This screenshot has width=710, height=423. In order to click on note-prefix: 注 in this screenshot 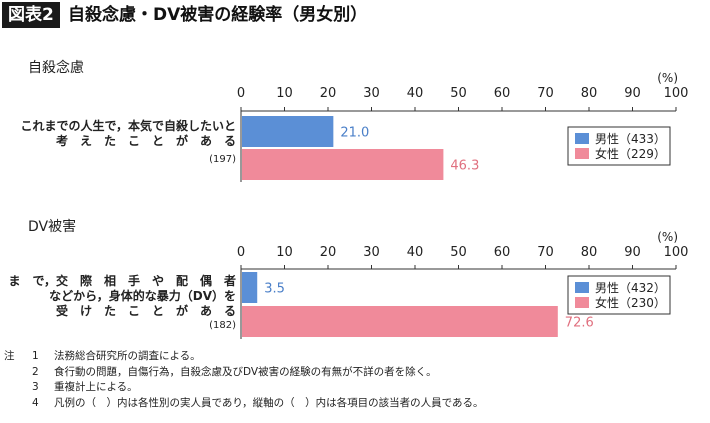, I will do `click(9, 356)`.